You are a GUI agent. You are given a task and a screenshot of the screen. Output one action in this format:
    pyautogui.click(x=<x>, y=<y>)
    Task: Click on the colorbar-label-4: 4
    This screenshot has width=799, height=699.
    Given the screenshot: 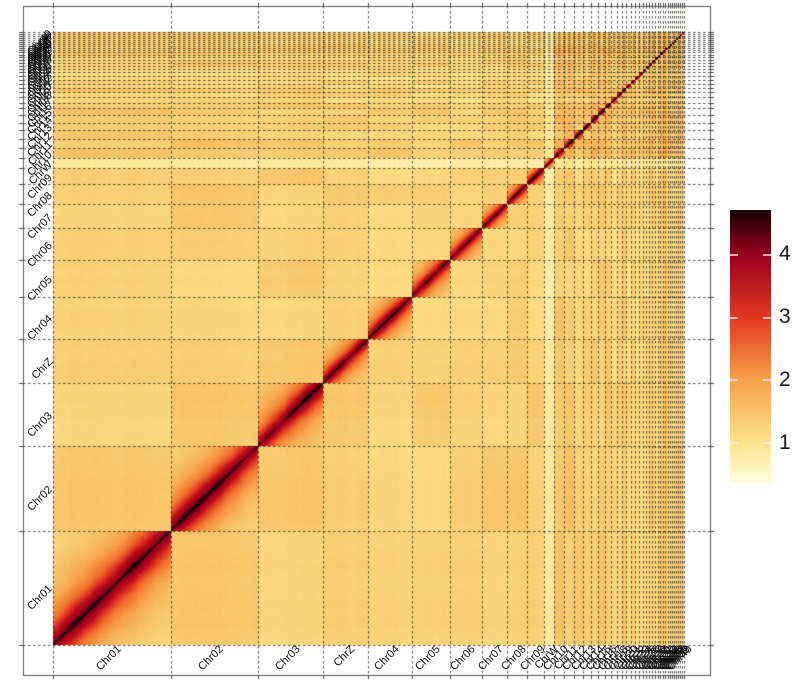 What is the action you would take?
    pyautogui.click(x=785, y=253)
    